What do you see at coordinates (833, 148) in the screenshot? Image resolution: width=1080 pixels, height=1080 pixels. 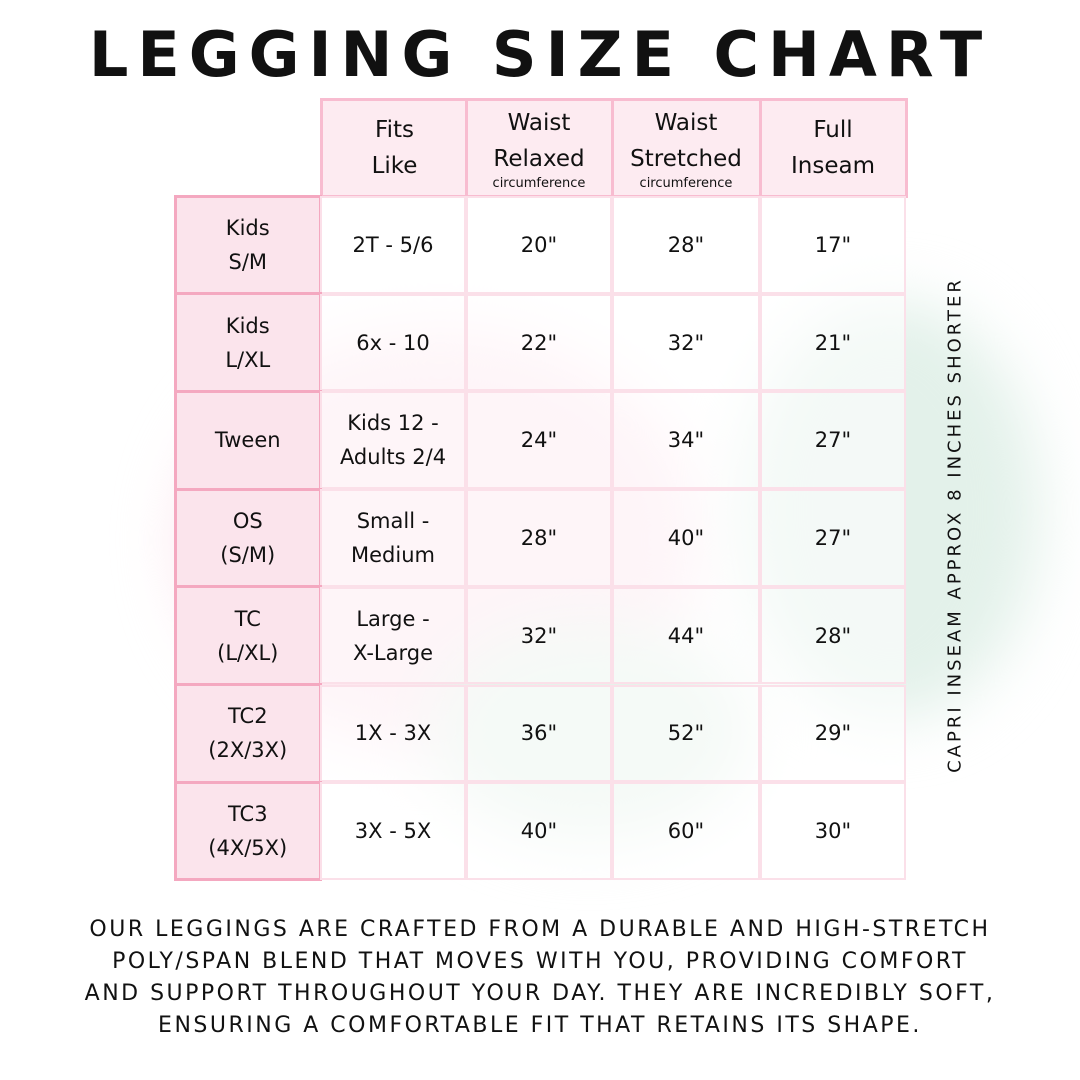 I see `column-header: Full Inseam` at bounding box center [833, 148].